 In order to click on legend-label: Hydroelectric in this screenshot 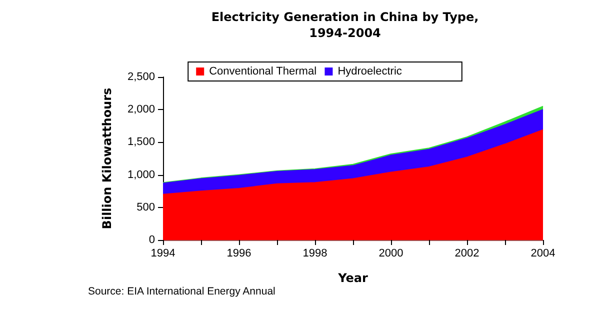, I will do `click(370, 72)`.